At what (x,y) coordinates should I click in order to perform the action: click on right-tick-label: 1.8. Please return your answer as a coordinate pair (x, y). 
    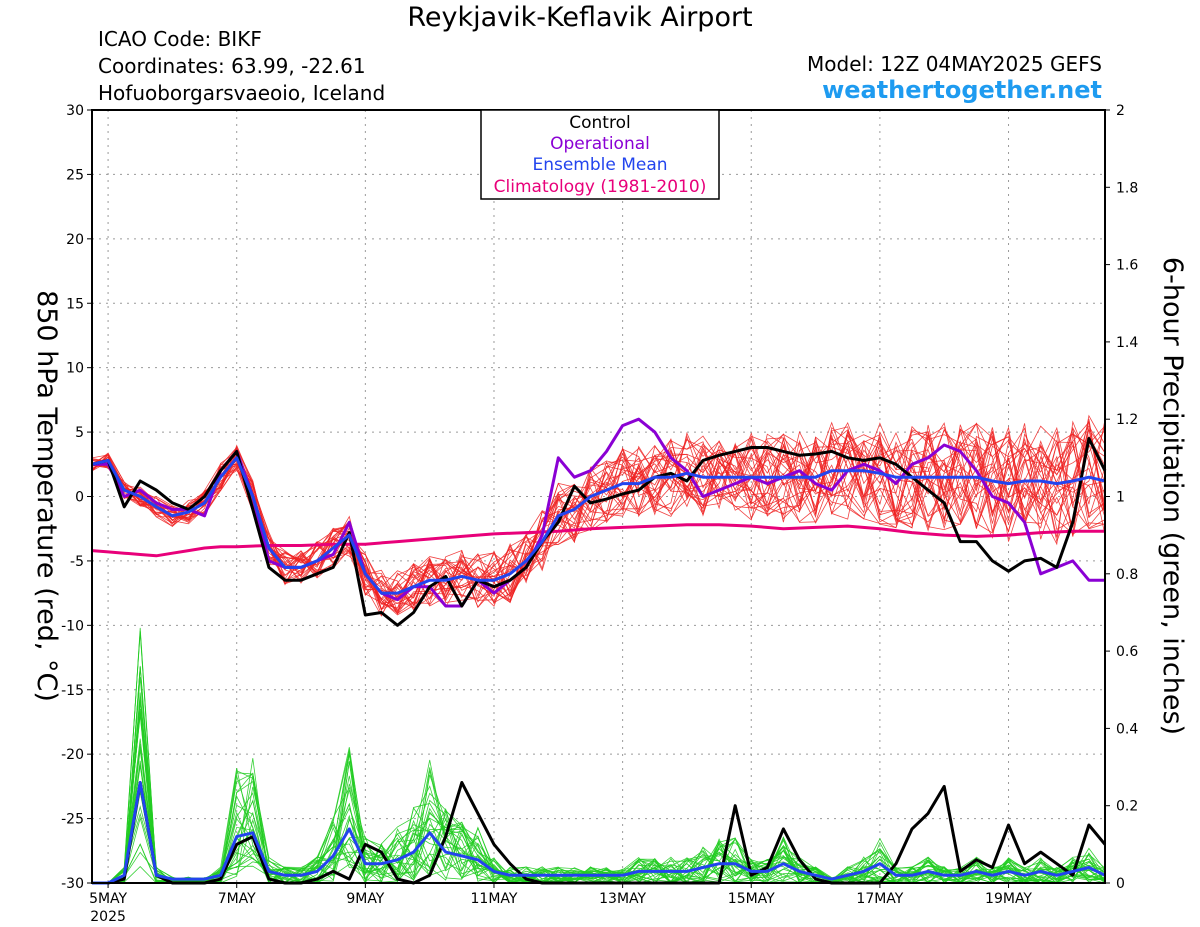
    Looking at the image, I should click on (1127, 188).